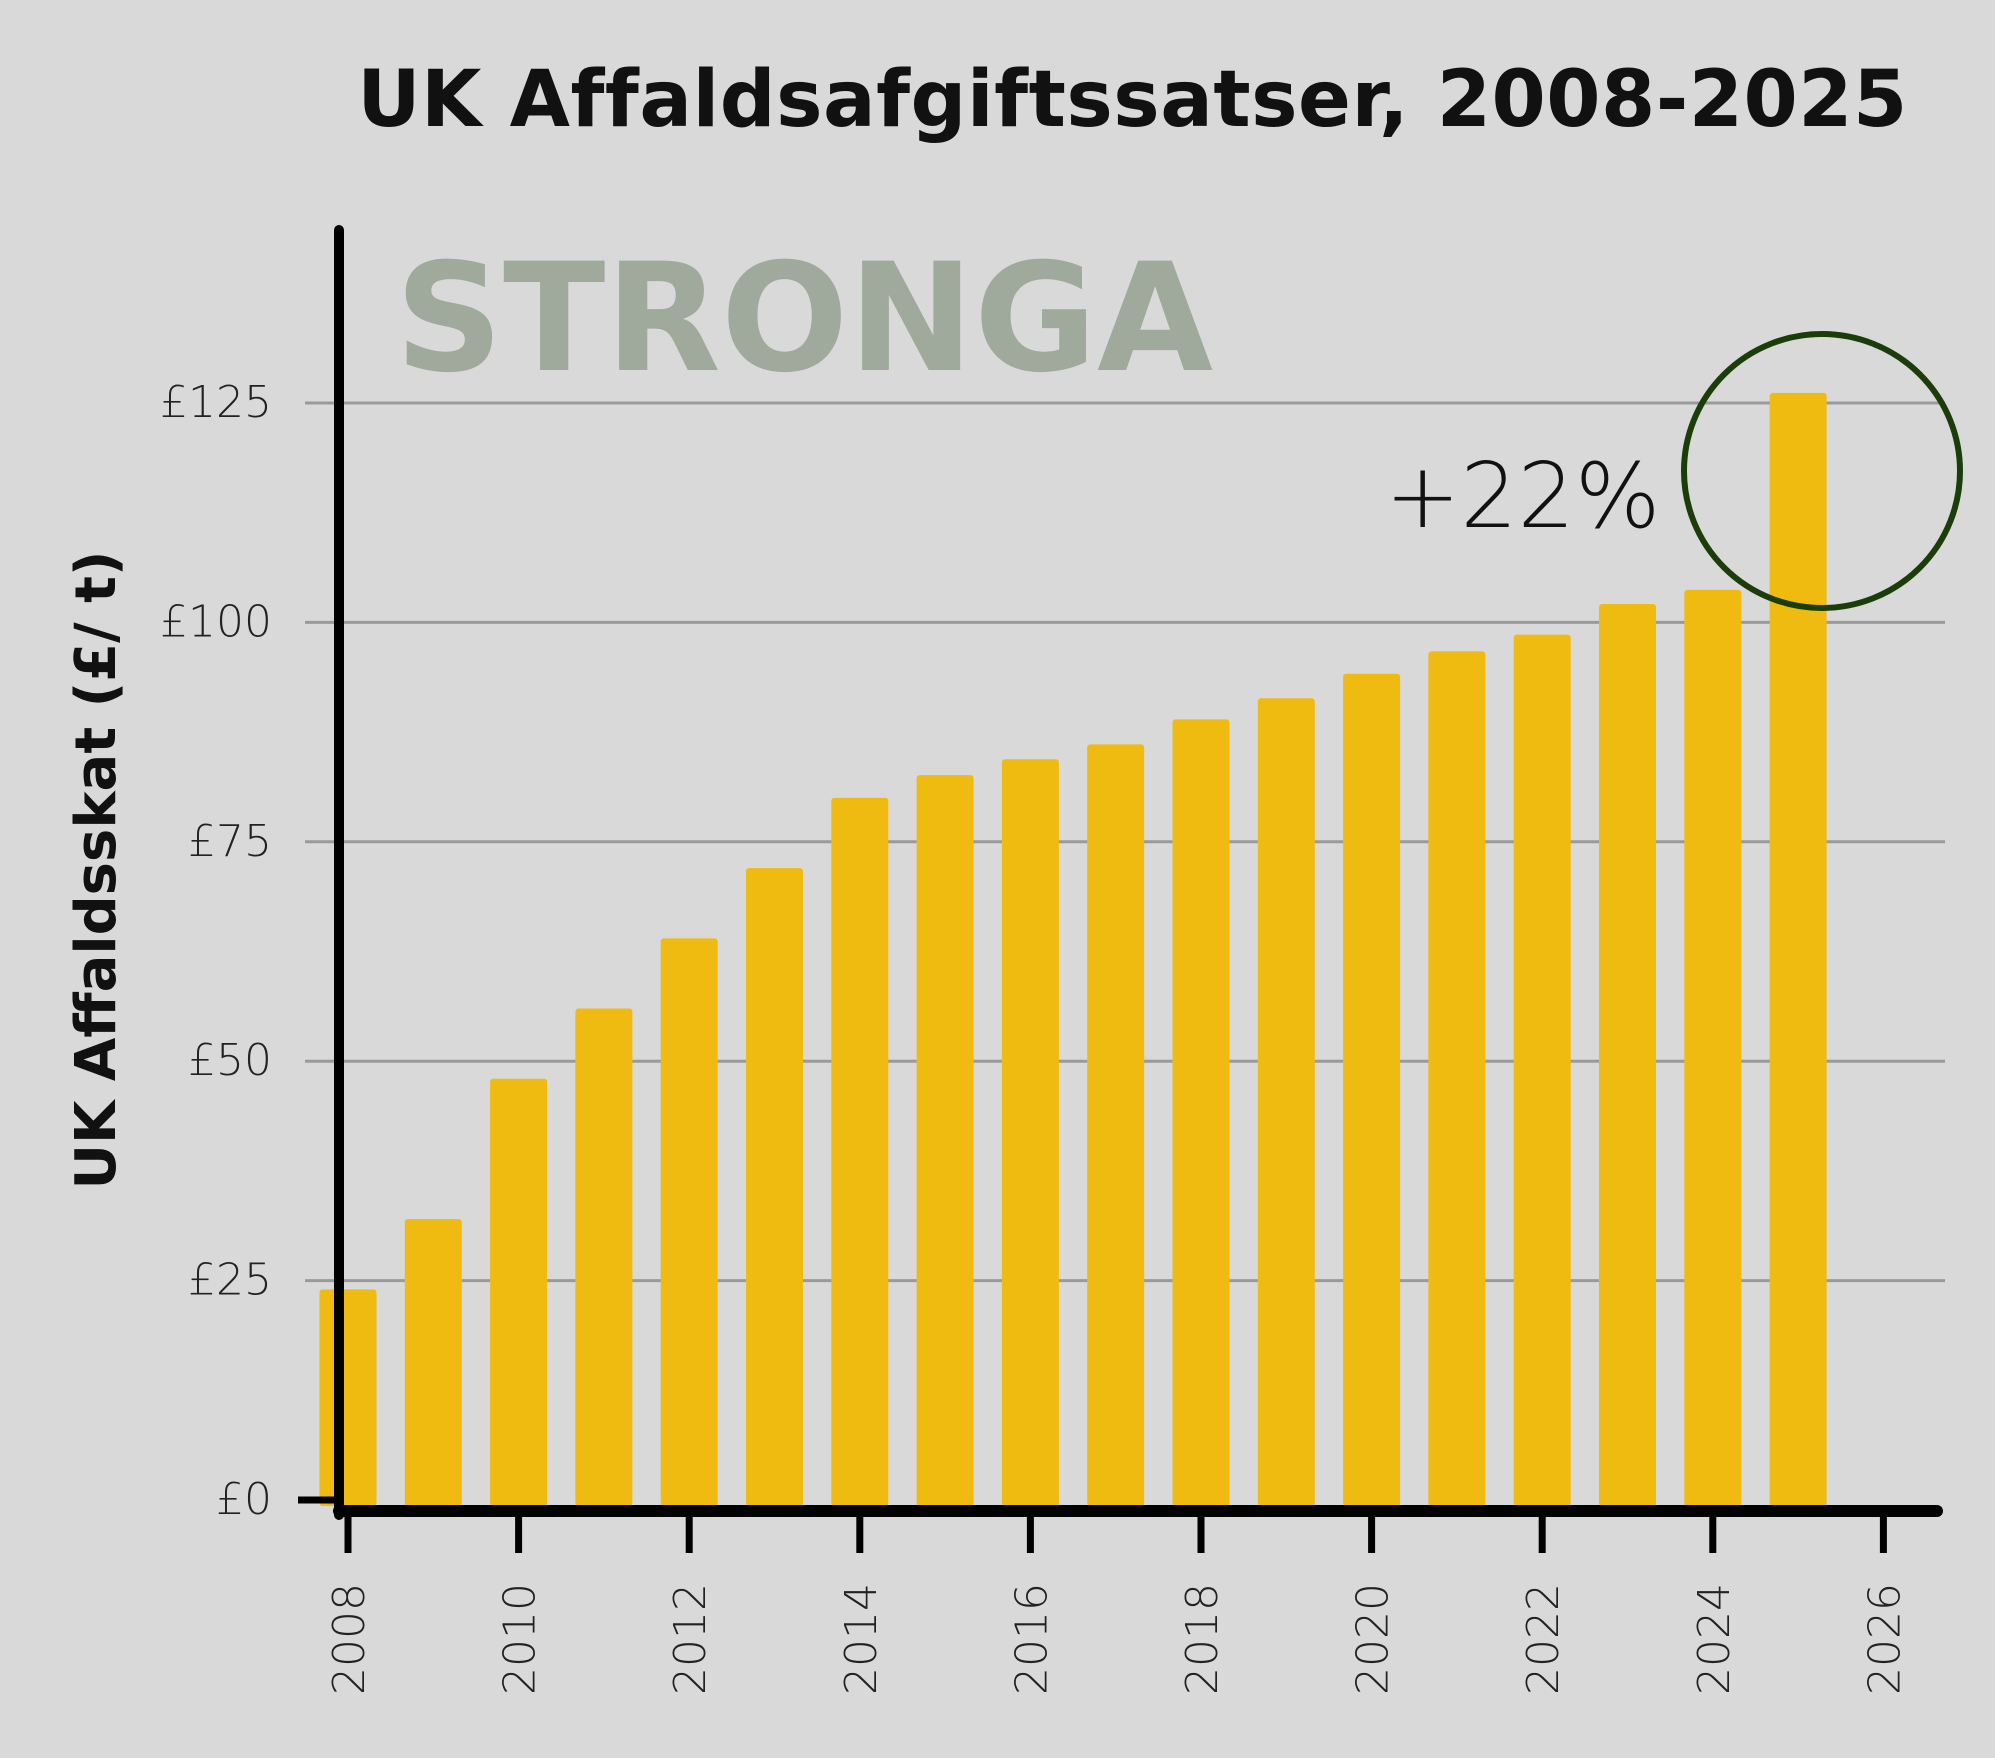 This screenshot has width=1995, height=1758. Describe the element at coordinates (1522, 496) in the screenshot. I see `increase-annotation: +22%` at that location.